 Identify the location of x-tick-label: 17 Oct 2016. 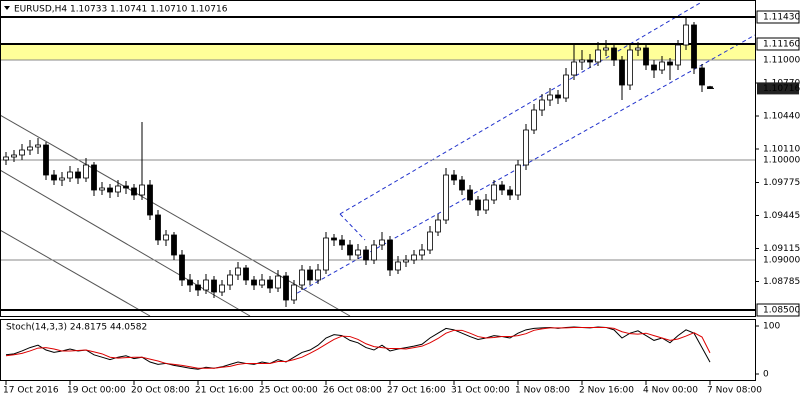
(31, 391).